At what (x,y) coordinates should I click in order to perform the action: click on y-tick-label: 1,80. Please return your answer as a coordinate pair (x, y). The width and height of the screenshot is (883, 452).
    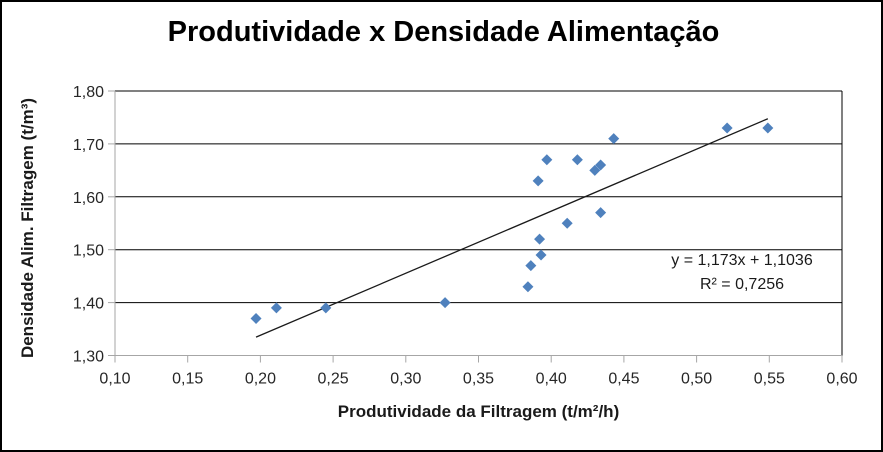
    Looking at the image, I should click on (88, 92).